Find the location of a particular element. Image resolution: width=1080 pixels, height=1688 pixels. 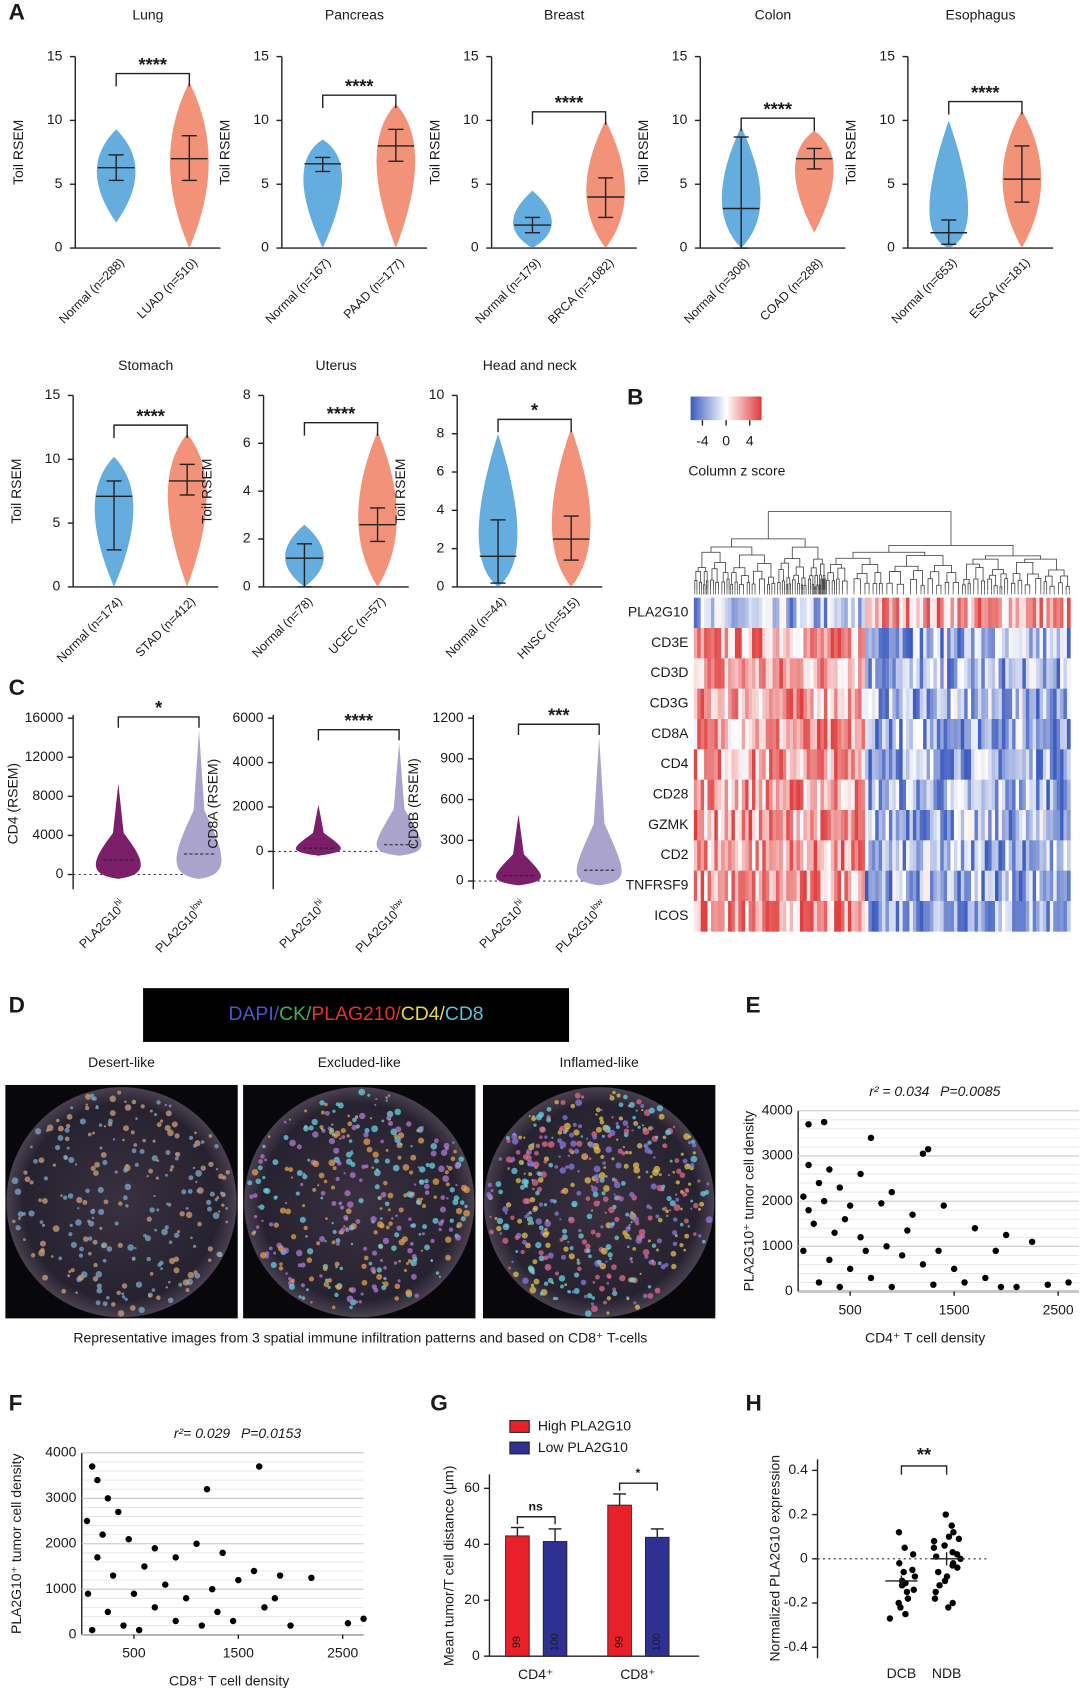

panel-letter: F is located at coordinates (16, 1402).